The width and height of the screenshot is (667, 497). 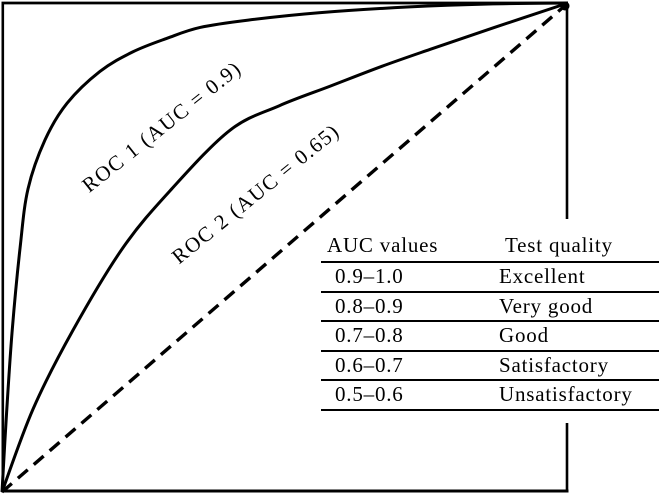 What do you see at coordinates (410, 277) in the screenshot?
I see `auc-range-cell: 0.9–1.0` at bounding box center [410, 277].